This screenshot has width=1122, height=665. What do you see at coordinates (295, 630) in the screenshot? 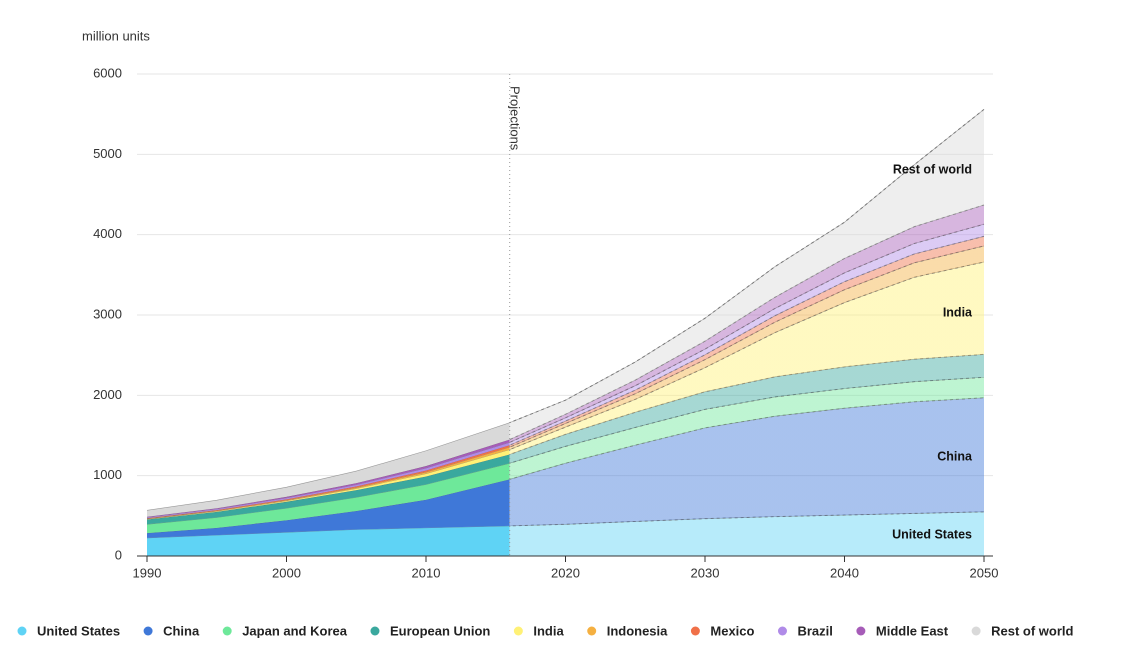
I see `legend-label: Japan and Korea` at bounding box center [295, 630].